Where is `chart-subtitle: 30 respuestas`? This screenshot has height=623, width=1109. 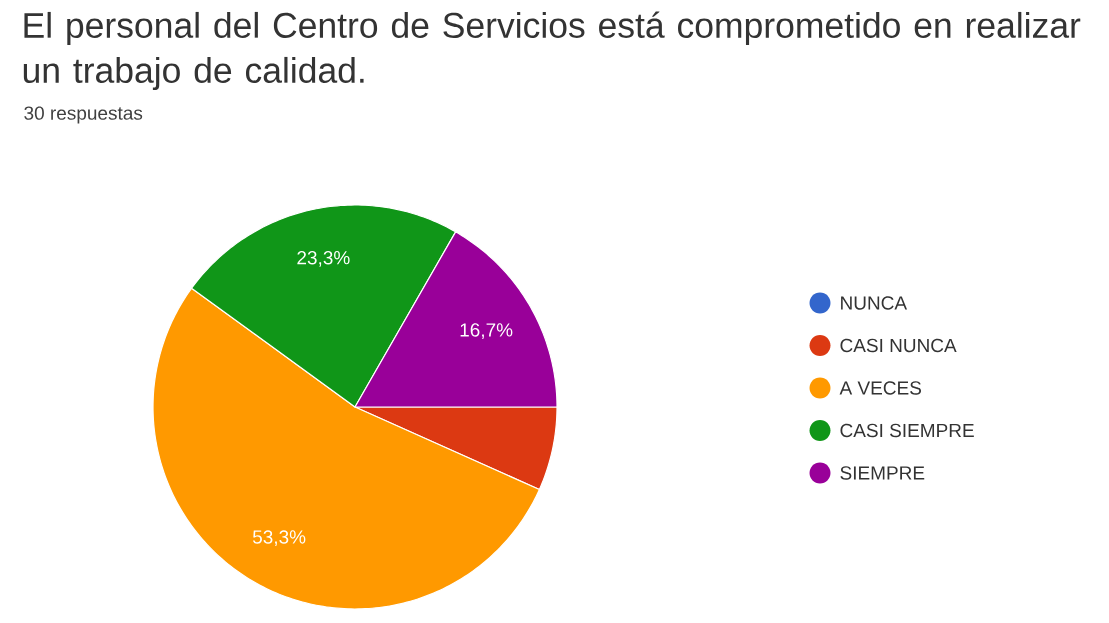
chart-subtitle: 30 respuestas is located at coordinates (83, 115).